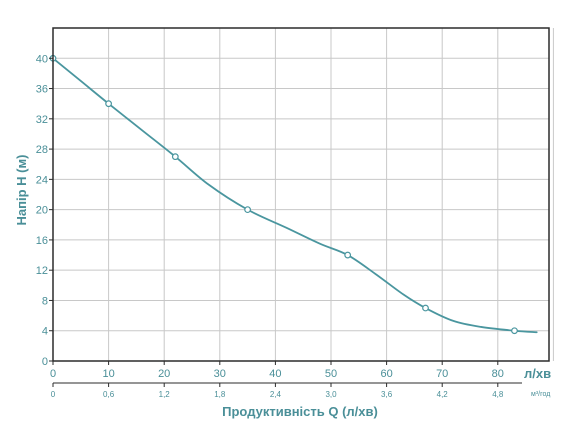  Describe the element at coordinates (42, 180) in the screenshot. I see `y-tick-label: 24` at that location.